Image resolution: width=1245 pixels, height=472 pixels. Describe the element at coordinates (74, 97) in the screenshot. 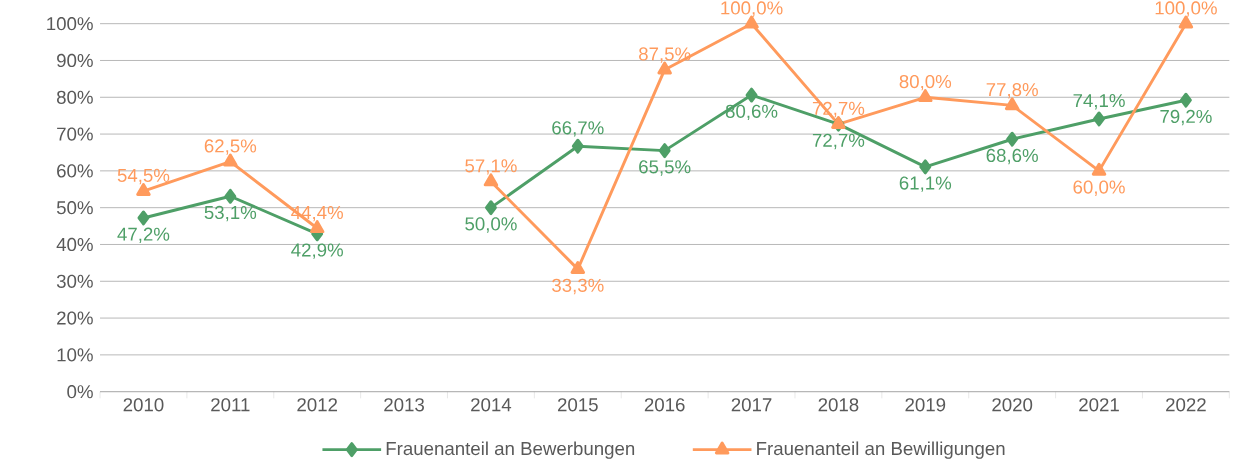

I see `y-tick-label: 80%` at that location.